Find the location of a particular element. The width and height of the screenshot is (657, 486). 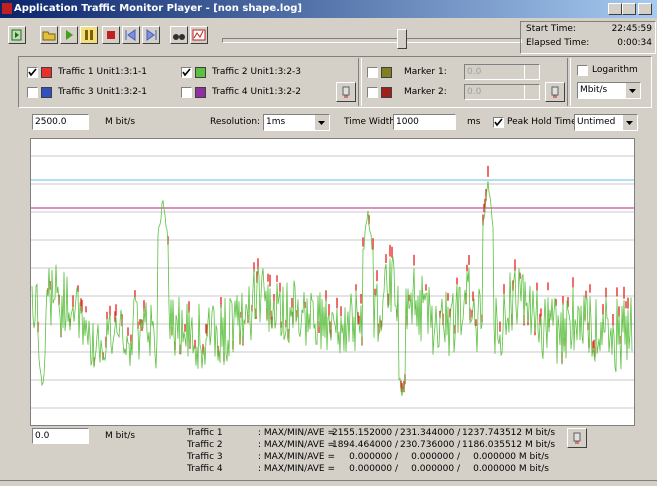

pause-button is located at coordinates (89, 35).